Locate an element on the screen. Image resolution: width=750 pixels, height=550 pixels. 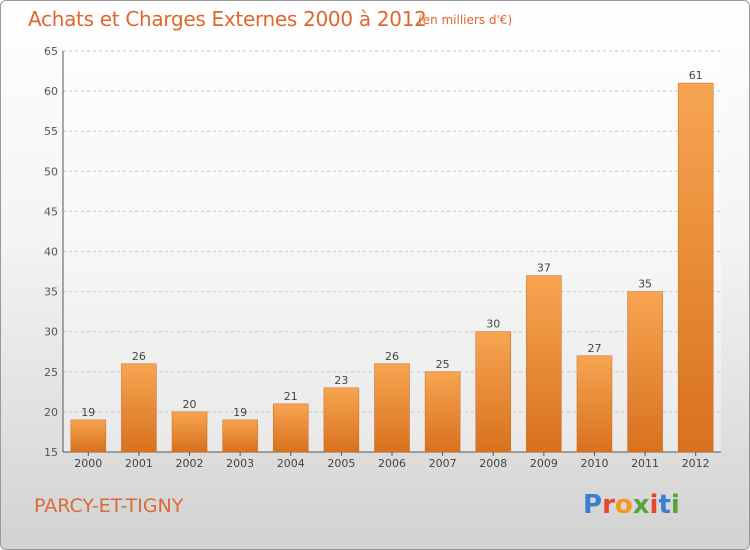
y-tick-label: 65 is located at coordinates (51, 51).